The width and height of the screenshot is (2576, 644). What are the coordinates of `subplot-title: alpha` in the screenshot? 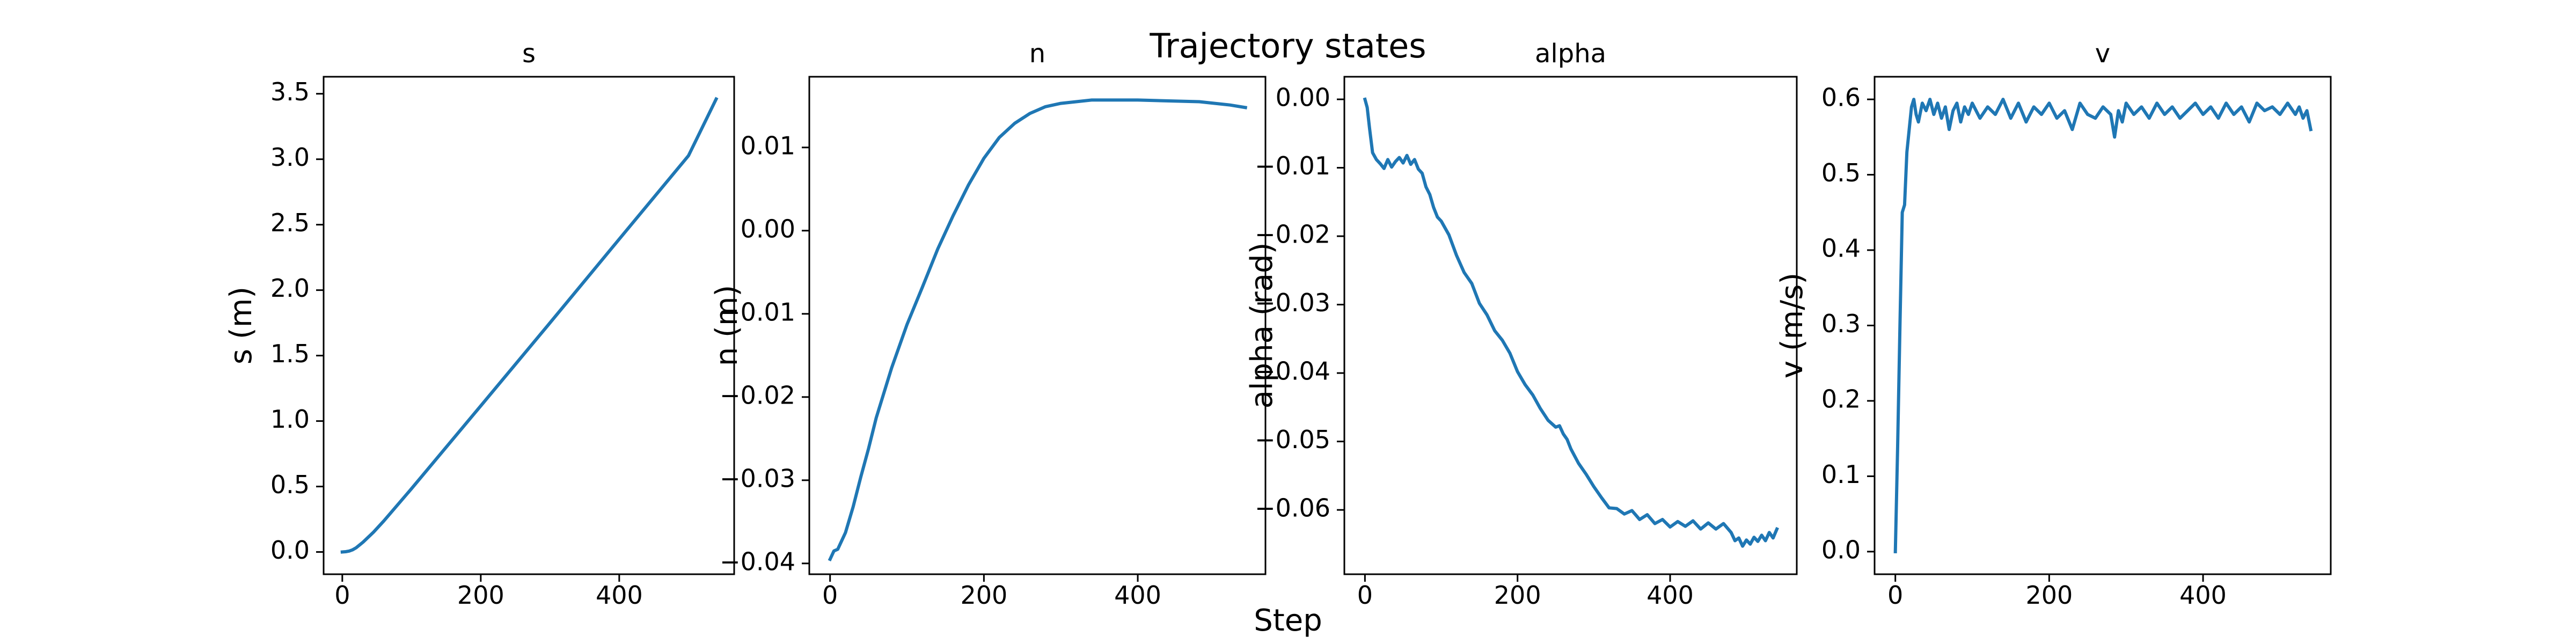 It's located at (1570, 54).